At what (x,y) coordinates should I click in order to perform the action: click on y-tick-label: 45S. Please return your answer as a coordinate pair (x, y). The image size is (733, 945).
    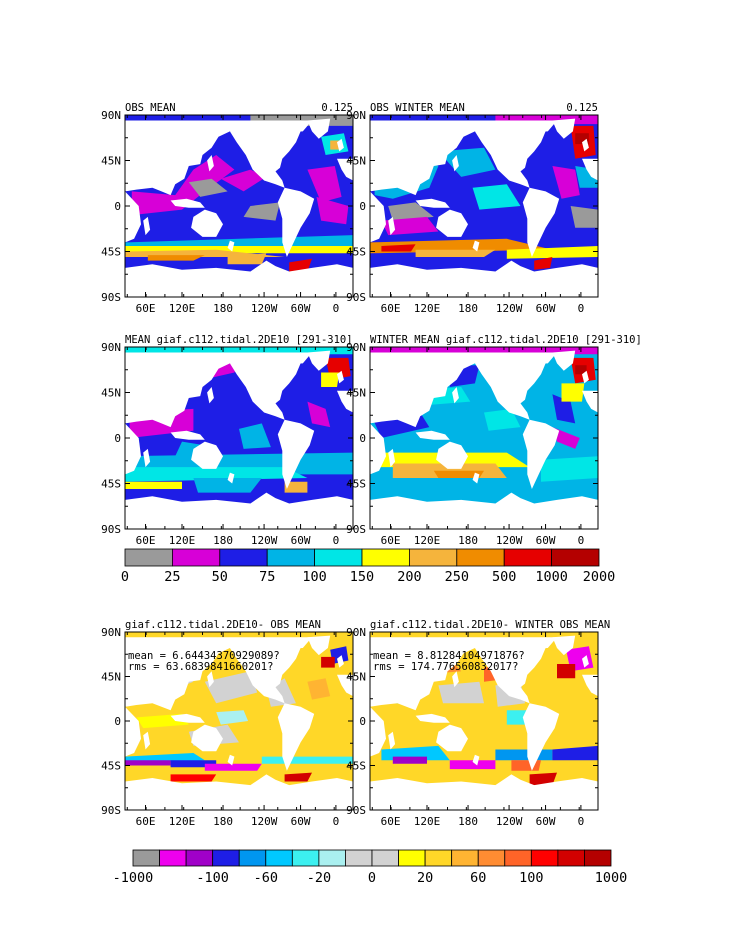
    Looking at the image, I should click on (356, 766).